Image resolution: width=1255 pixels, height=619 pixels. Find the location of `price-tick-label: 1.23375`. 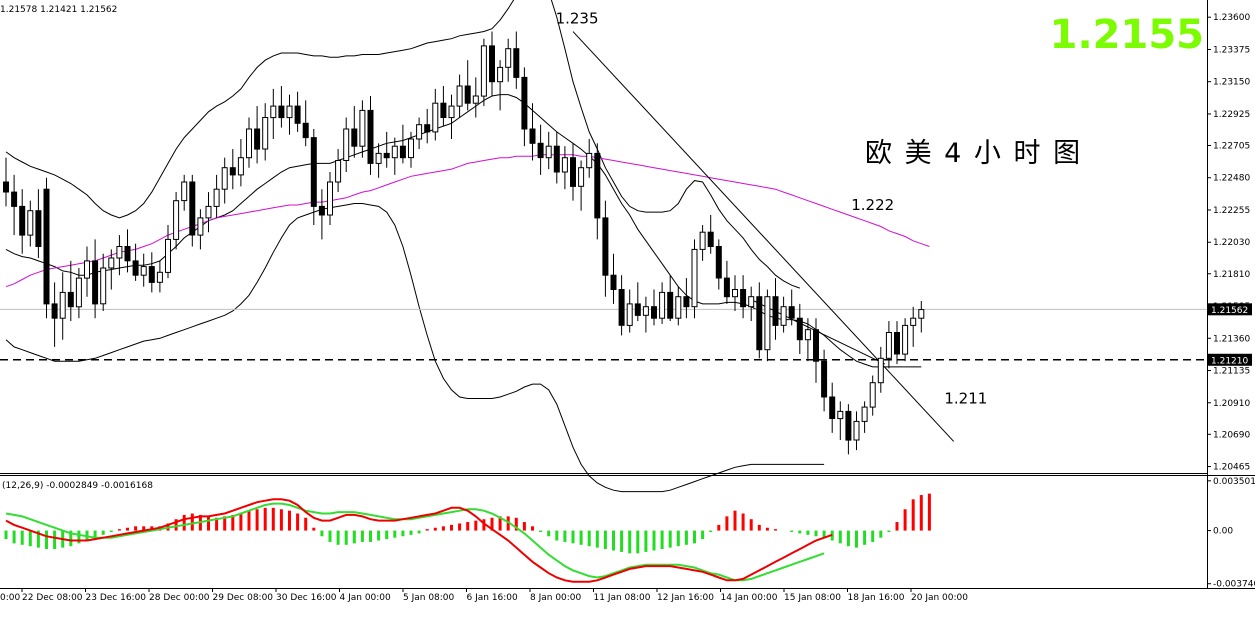

price-tick-label: 1.23375 is located at coordinates (1231, 50).